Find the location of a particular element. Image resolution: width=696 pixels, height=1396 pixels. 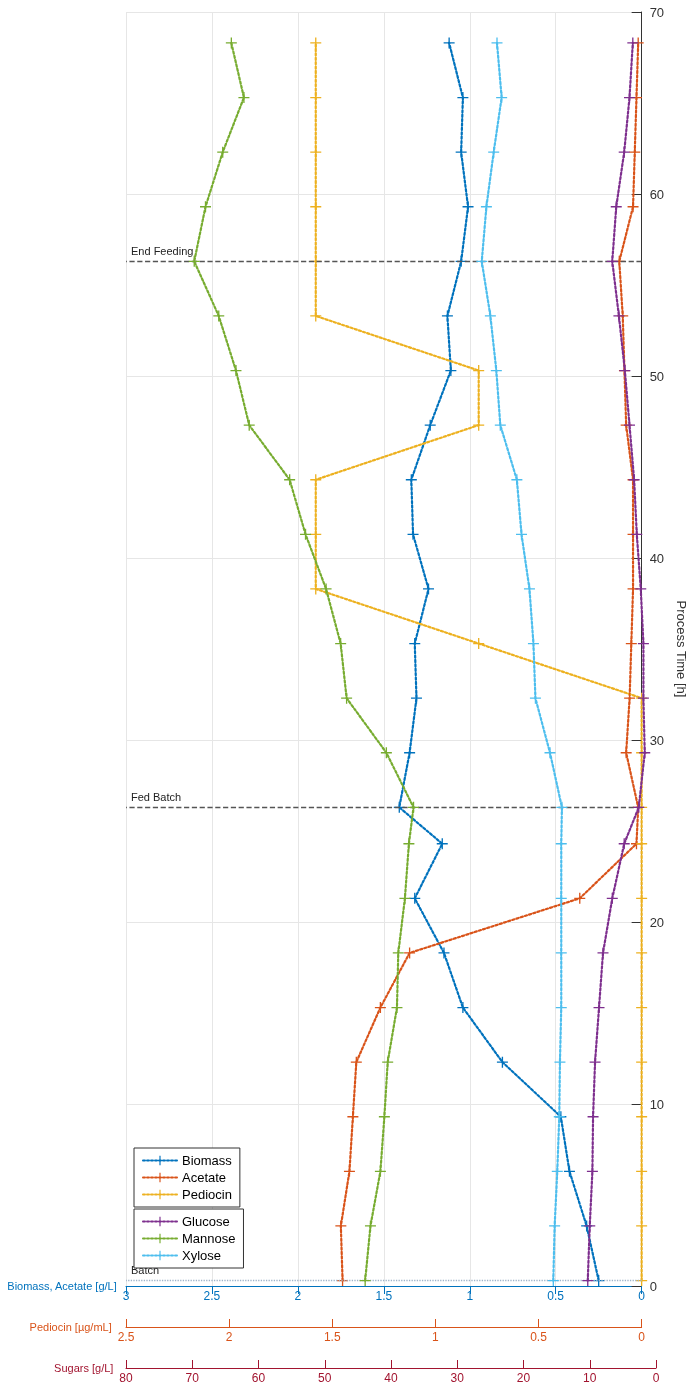

x2-tick-label: 0 is located at coordinates (642, 1337).